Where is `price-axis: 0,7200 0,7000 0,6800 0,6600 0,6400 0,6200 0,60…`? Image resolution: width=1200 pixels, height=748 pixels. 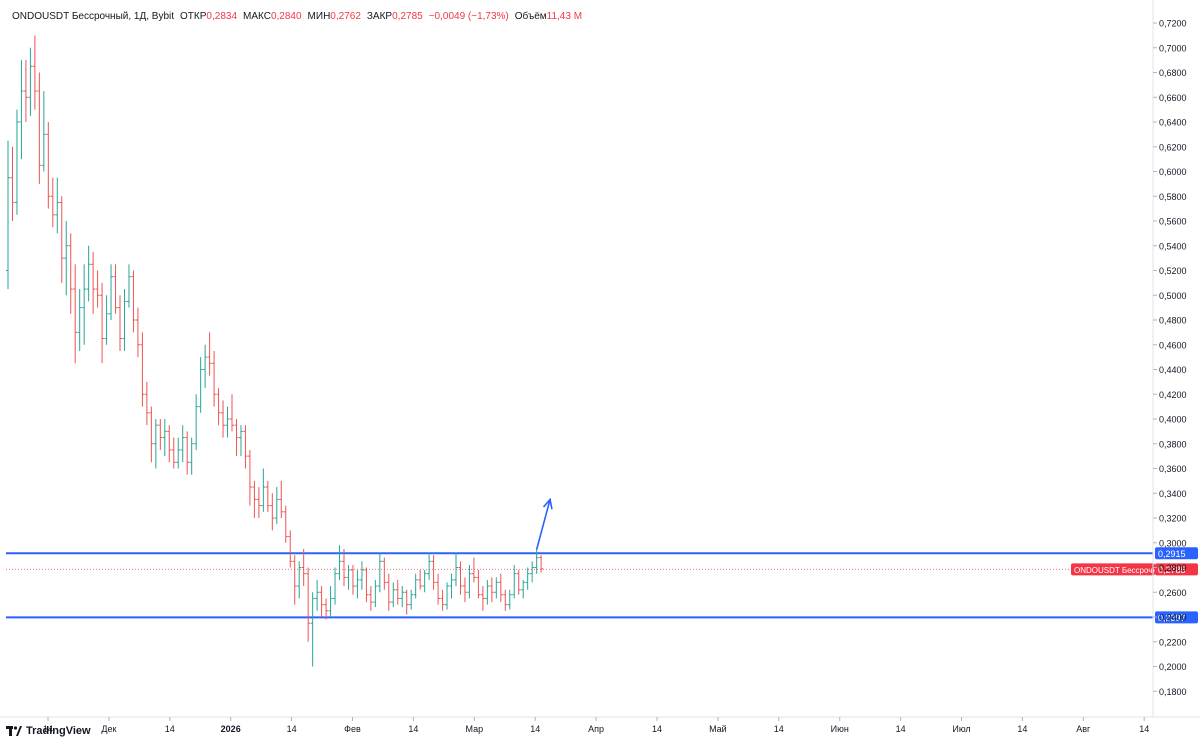 price-axis: 0,7200 0,7000 0,6800 0,6600 0,6400 0,6200 0,60… is located at coordinates (1169, 358).